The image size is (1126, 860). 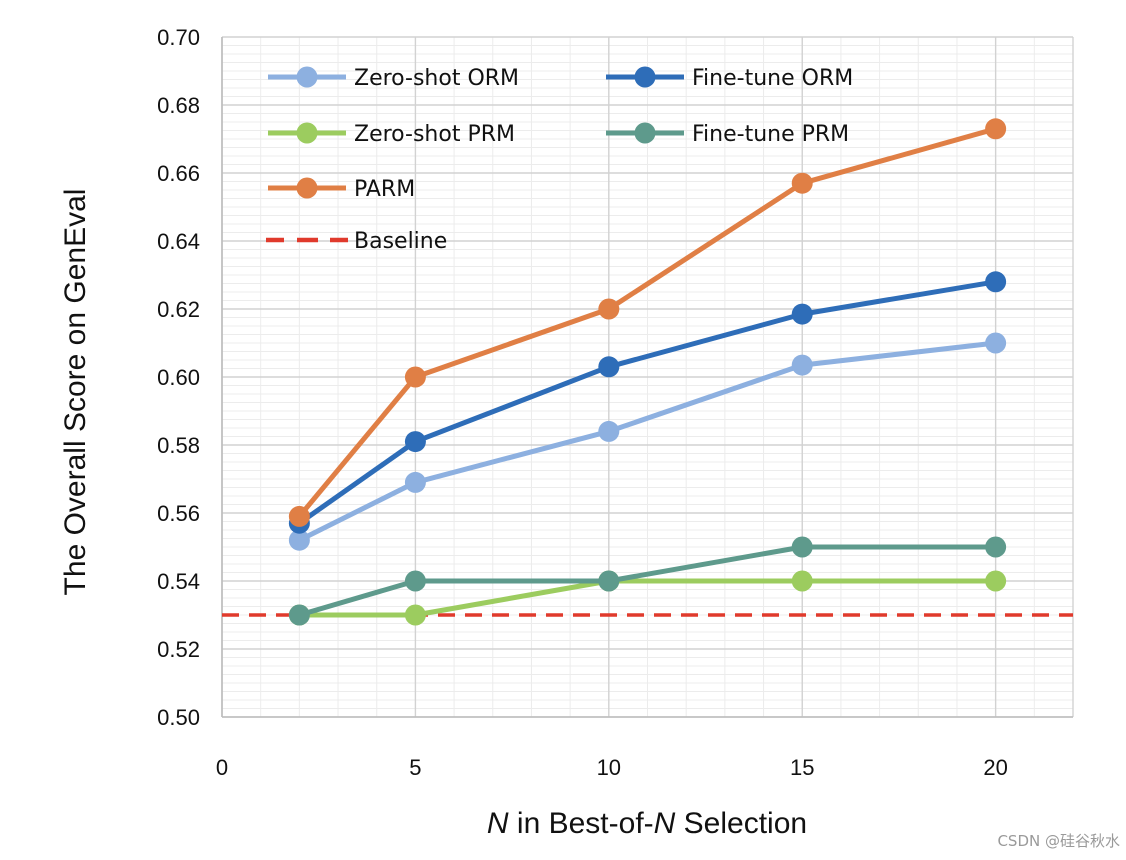 What do you see at coordinates (75, 392) in the screenshot?
I see `y-axis-title: The Overall Score on GenEval` at bounding box center [75, 392].